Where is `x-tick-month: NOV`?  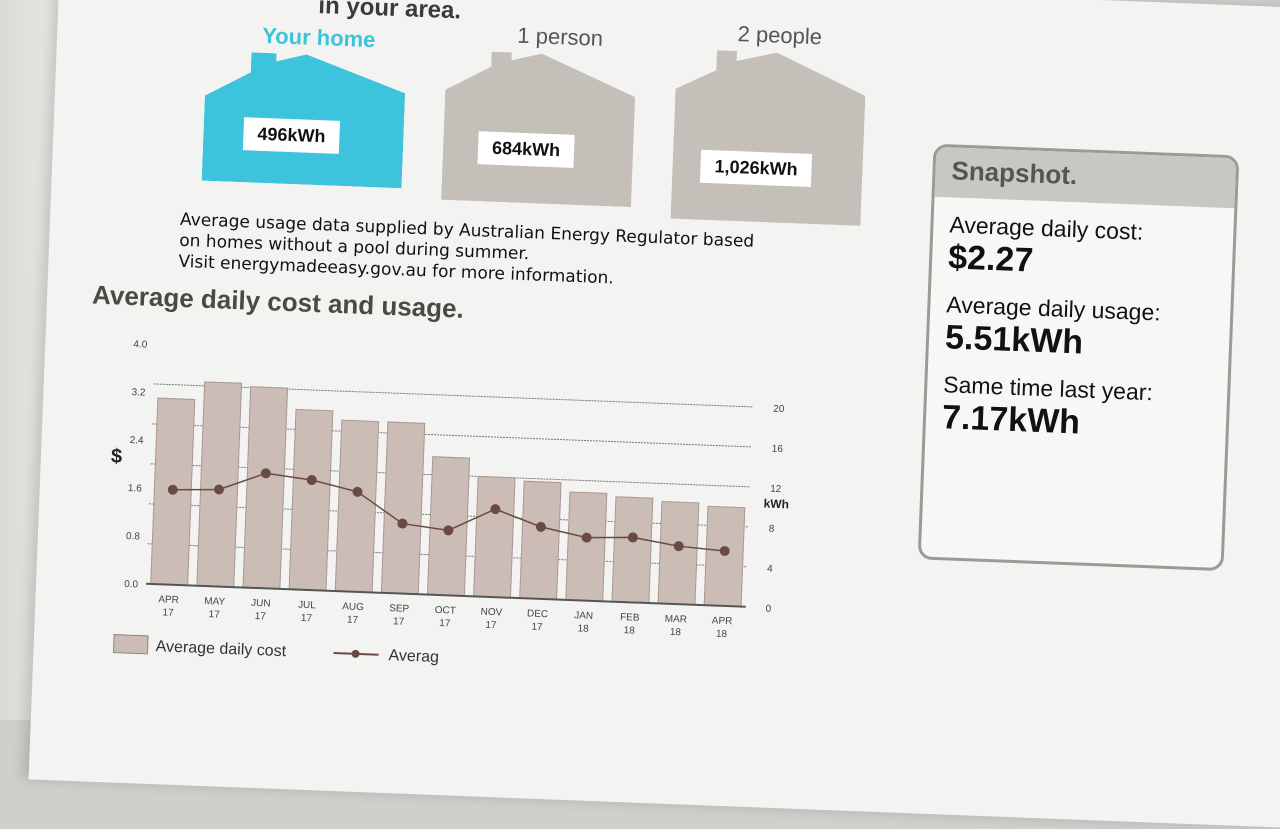 x-tick-month: NOV is located at coordinates (491, 613).